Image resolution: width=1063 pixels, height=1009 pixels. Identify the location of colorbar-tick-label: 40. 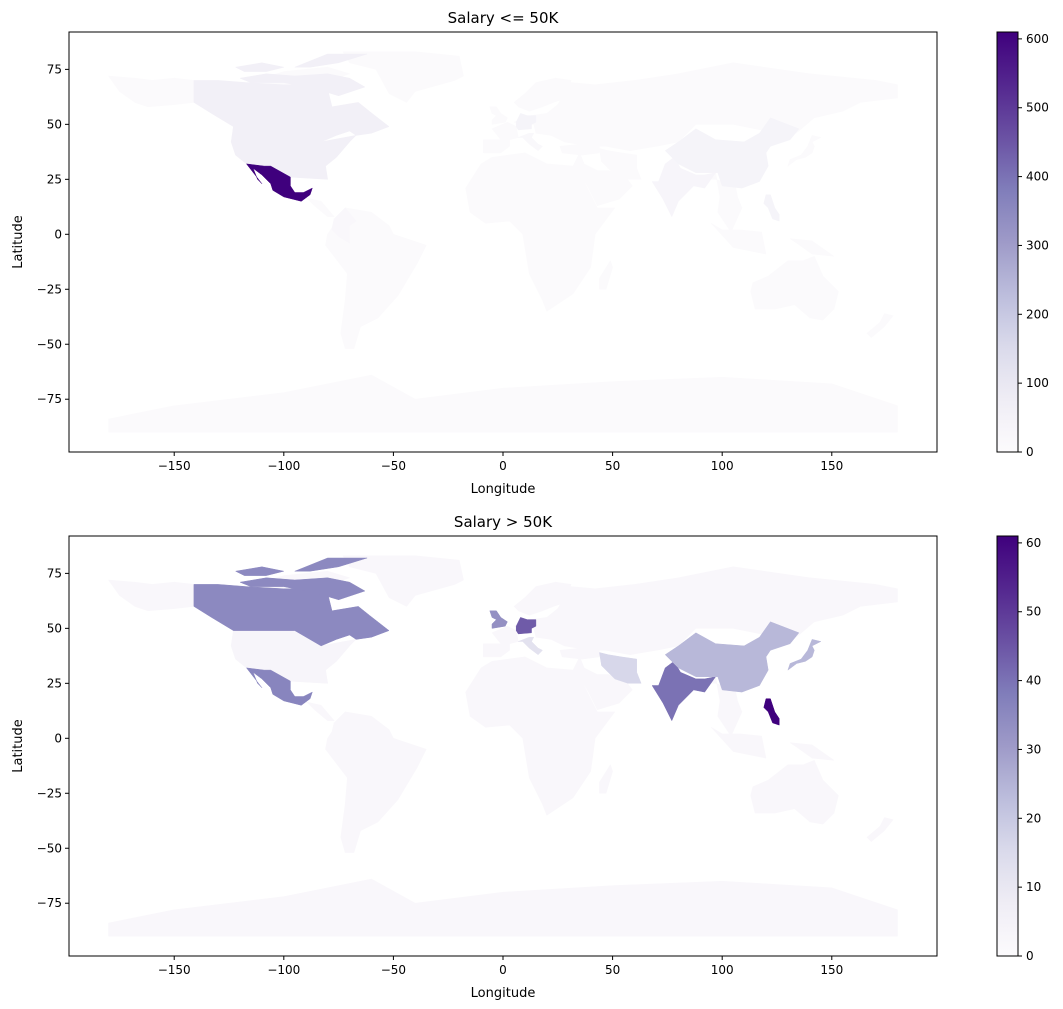
(1033, 681).